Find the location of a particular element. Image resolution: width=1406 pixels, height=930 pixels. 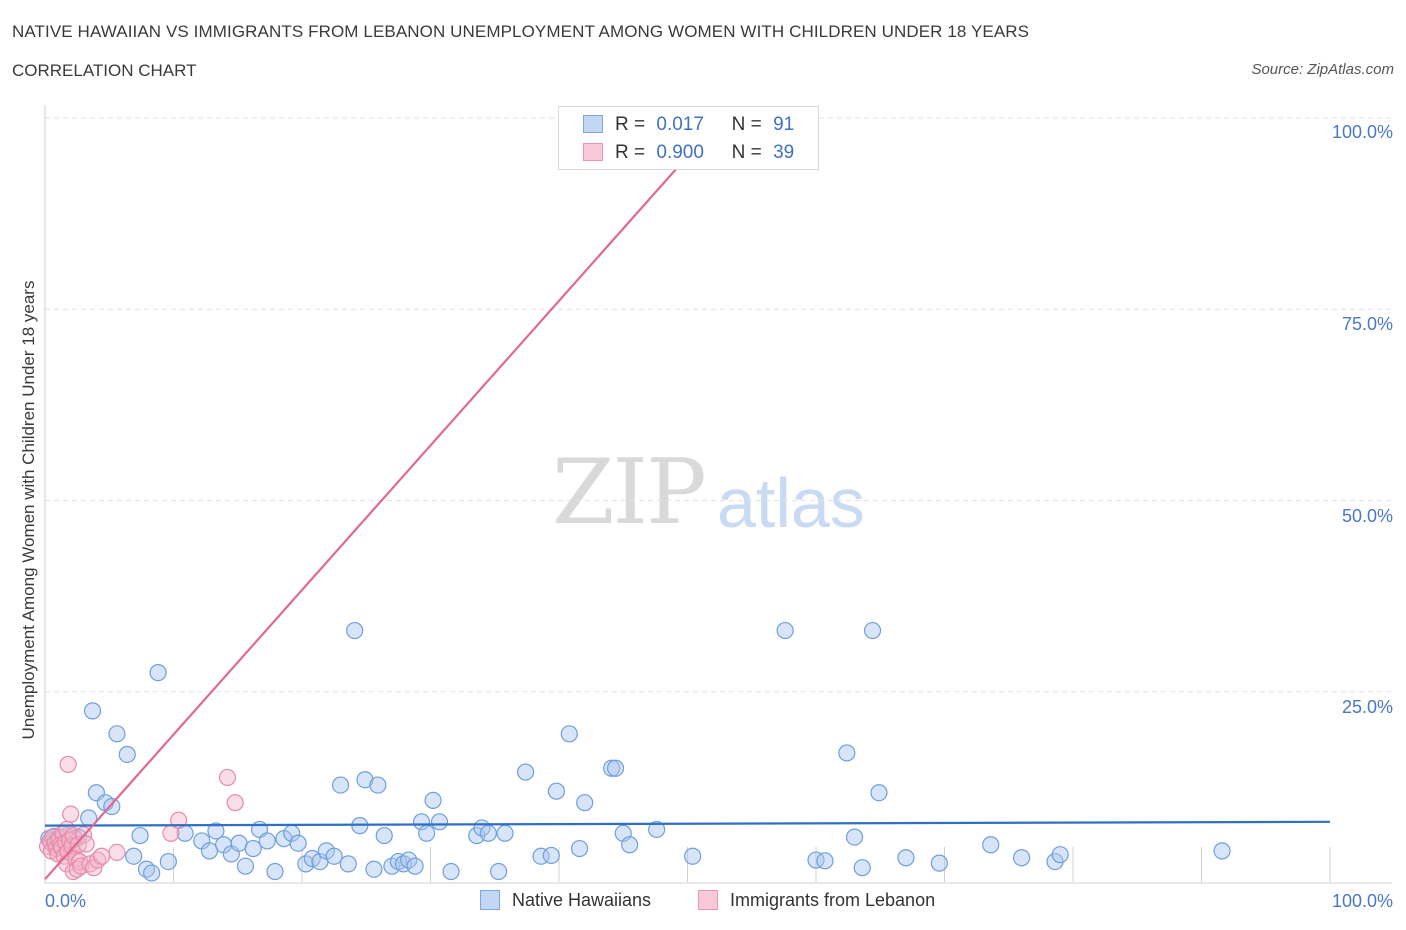

watermark-atlas: atlas is located at coordinates (791, 503).